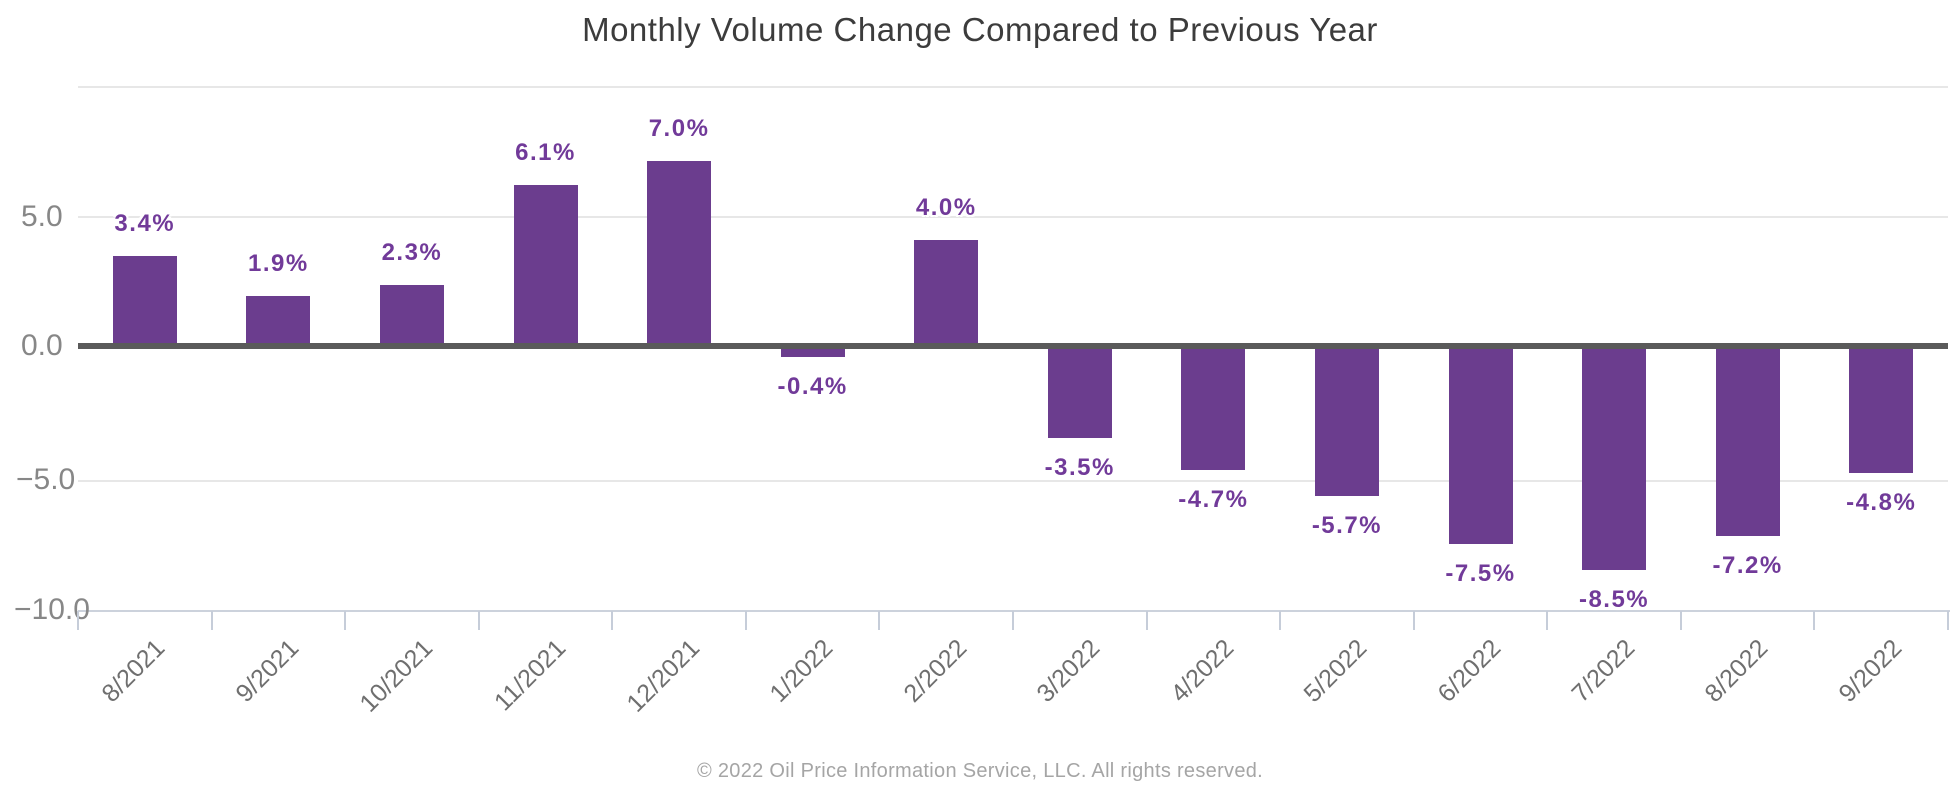  I want to click on x-axis-label-text: 3/2022, so click(1068, 671).